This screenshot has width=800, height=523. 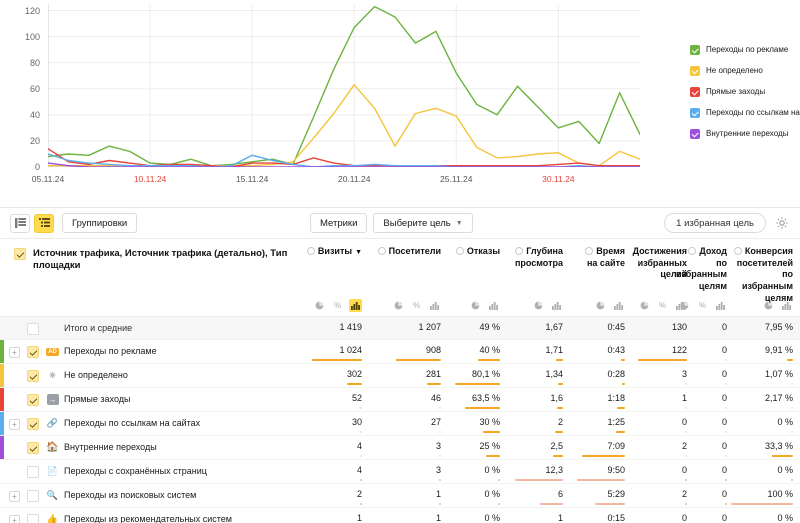 What do you see at coordinates (745, 71) in the screenshot?
I see `legend-item: Не определено` at bounding box center [745, 71].